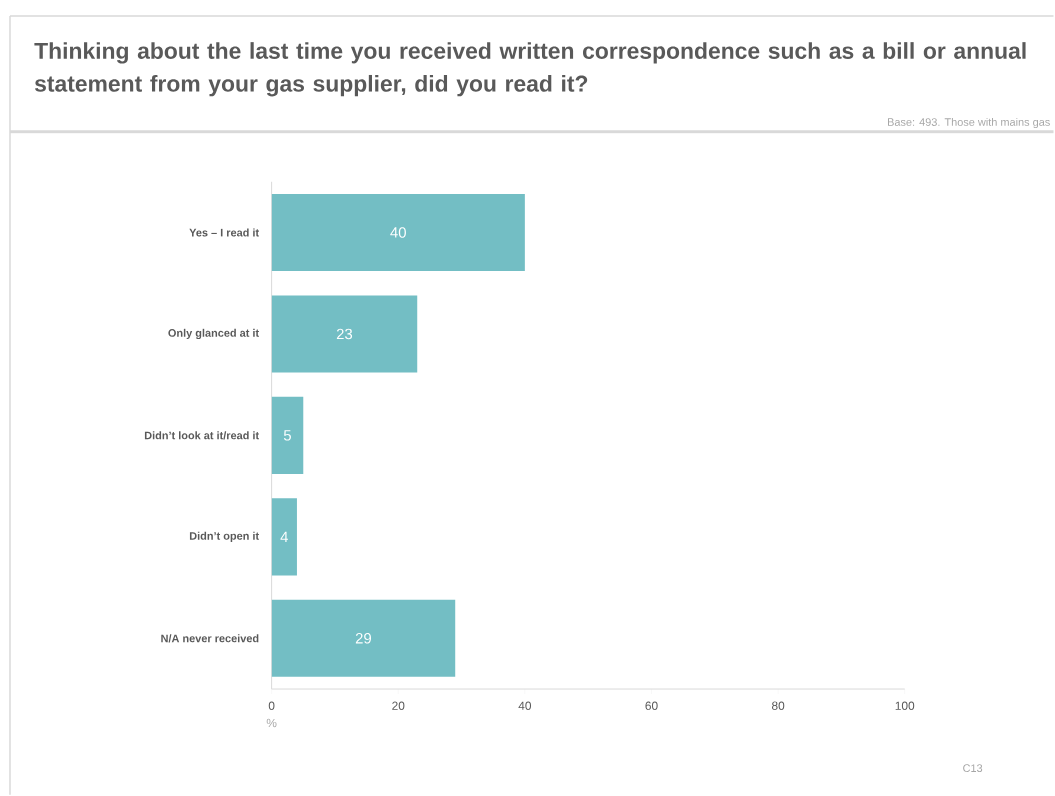 The height and width of the screenshot is (796, 1055). I want to click on x-tick-label: 80, so click(778, 706).